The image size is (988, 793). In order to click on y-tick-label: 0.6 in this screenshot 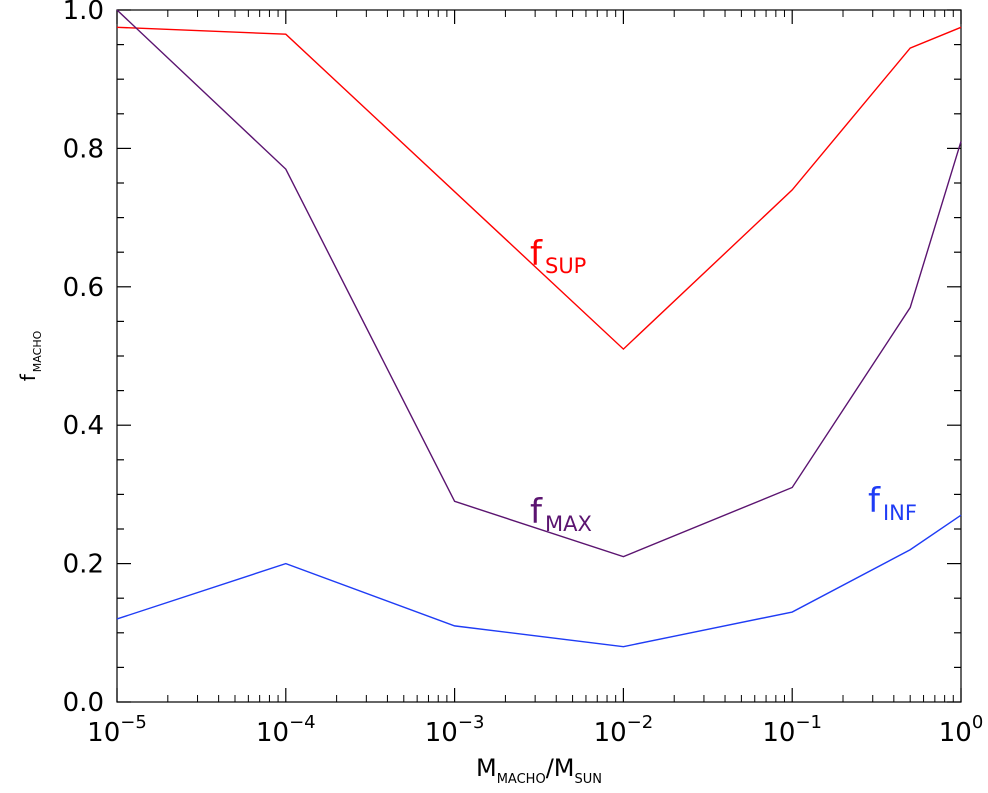, I will do `click(83, 288)`.